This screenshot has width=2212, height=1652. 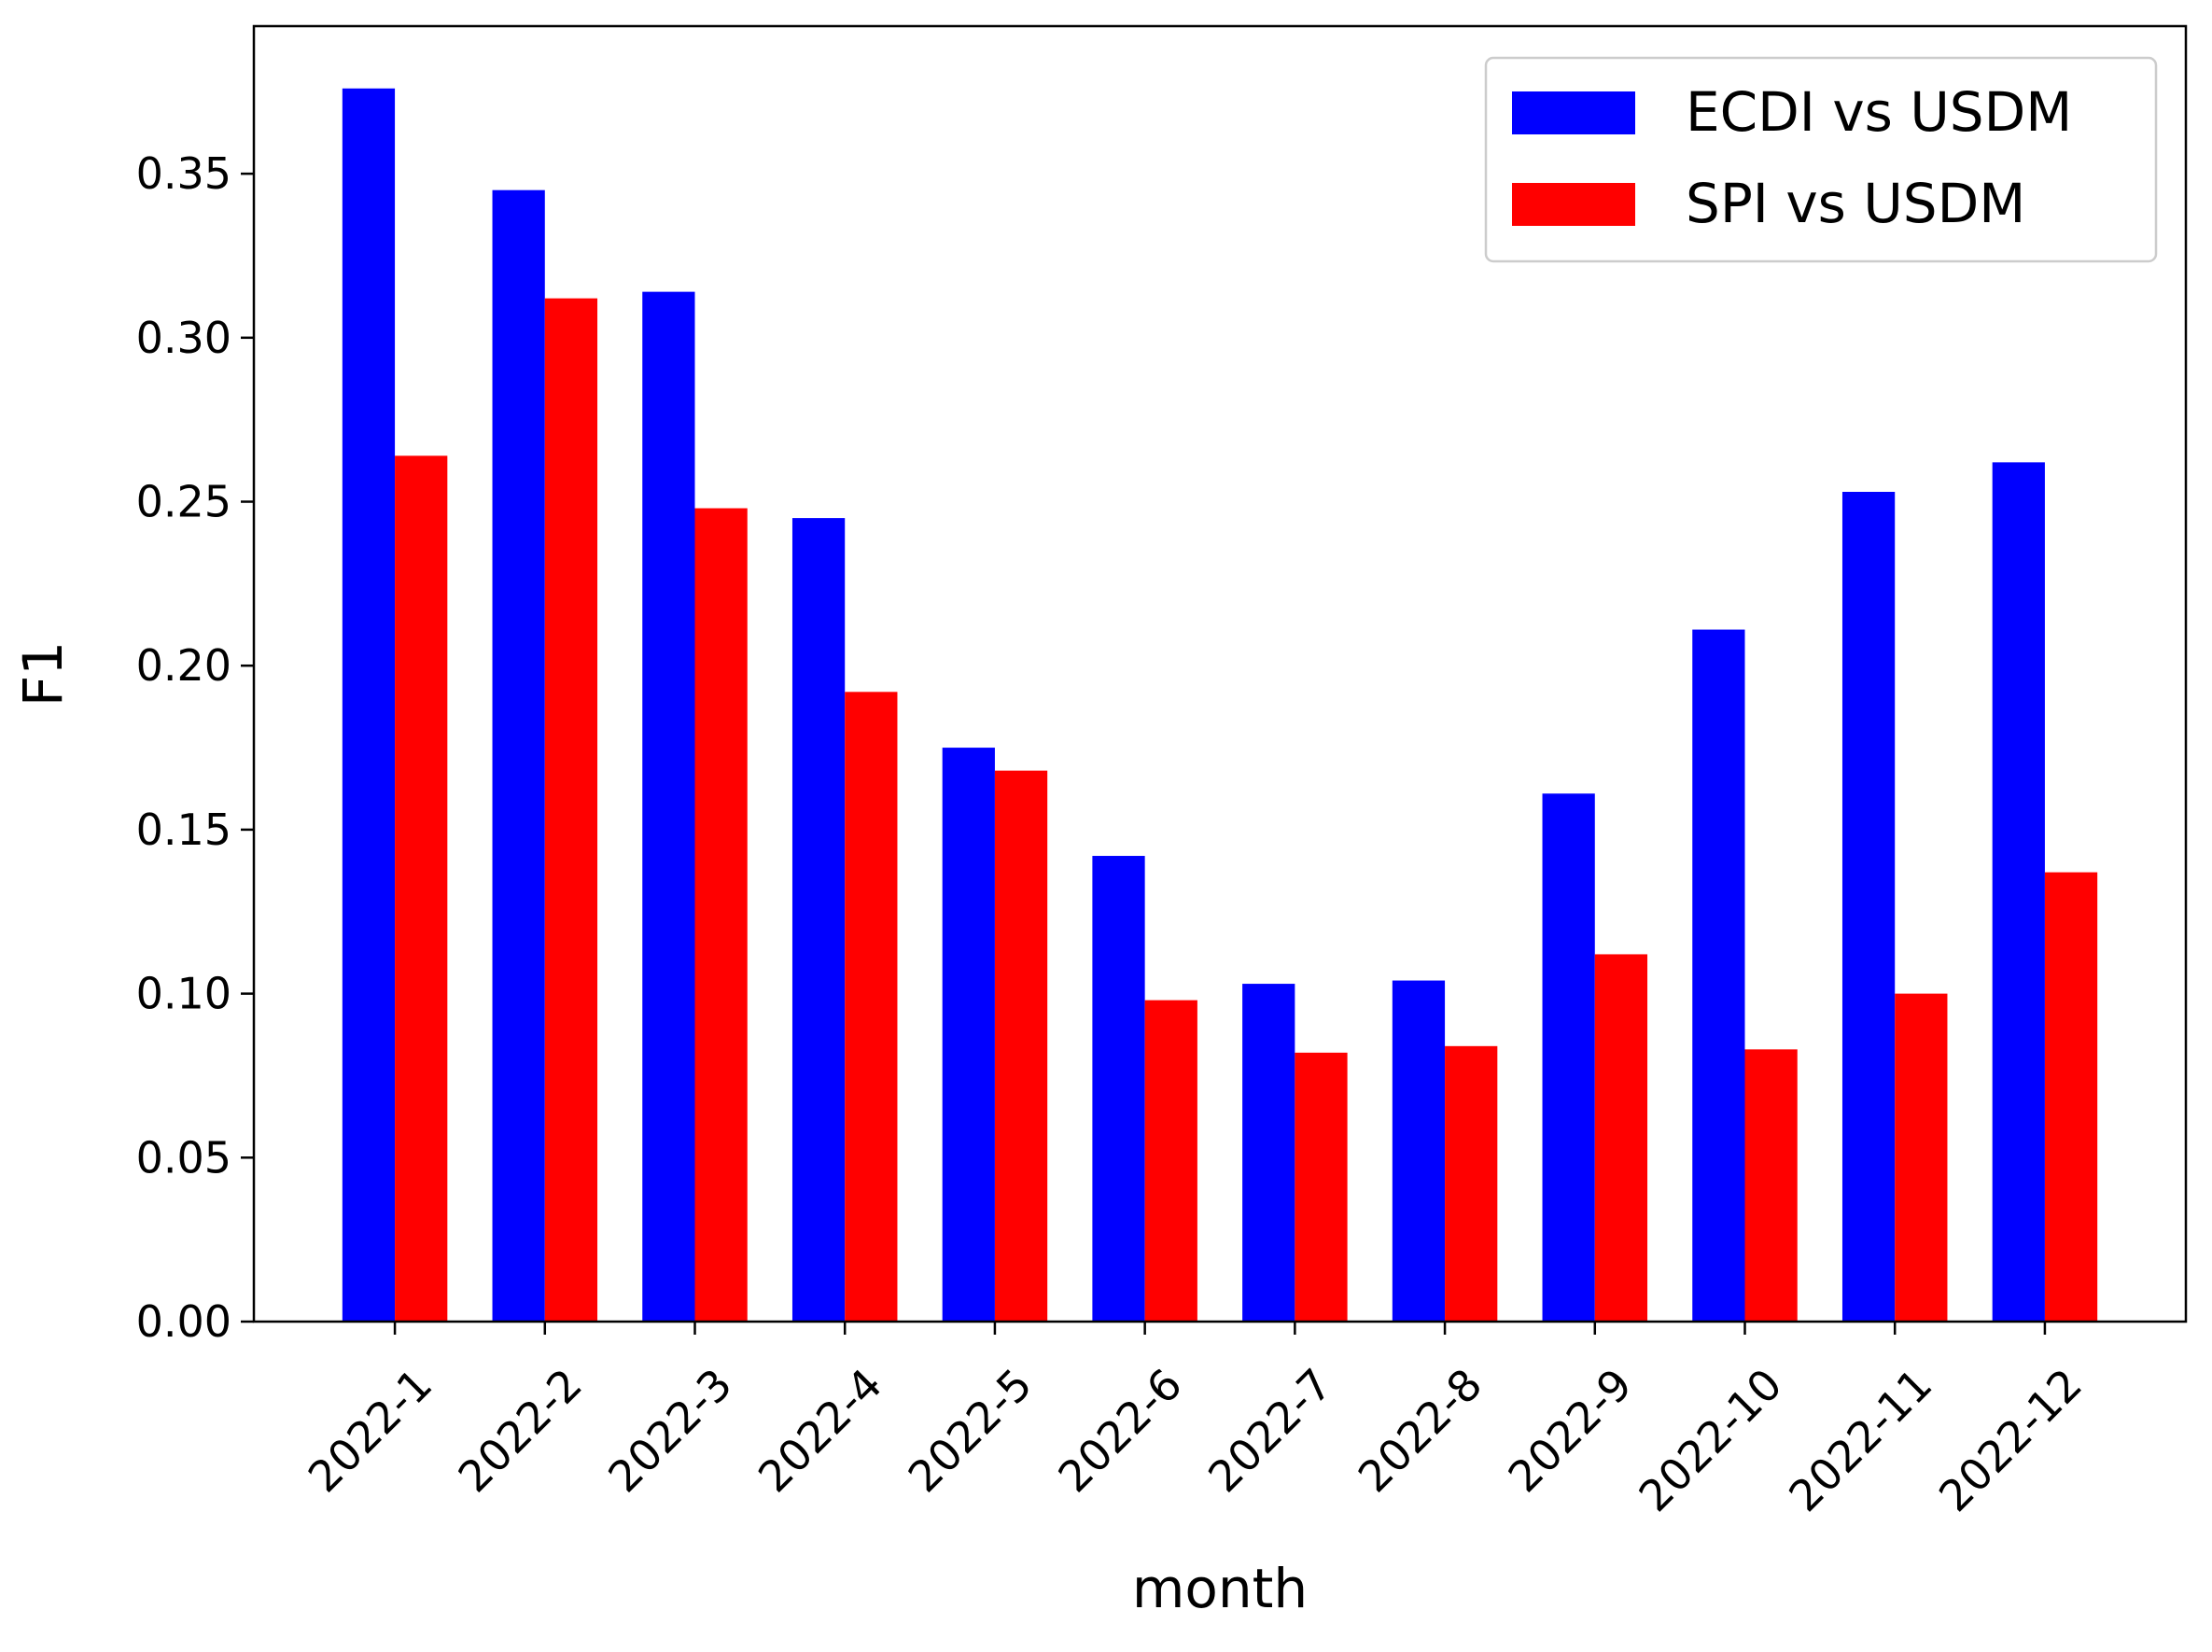 I want to click on legend-label-ecdi: ECDI vs USDM, so click(x=1879, y=112).